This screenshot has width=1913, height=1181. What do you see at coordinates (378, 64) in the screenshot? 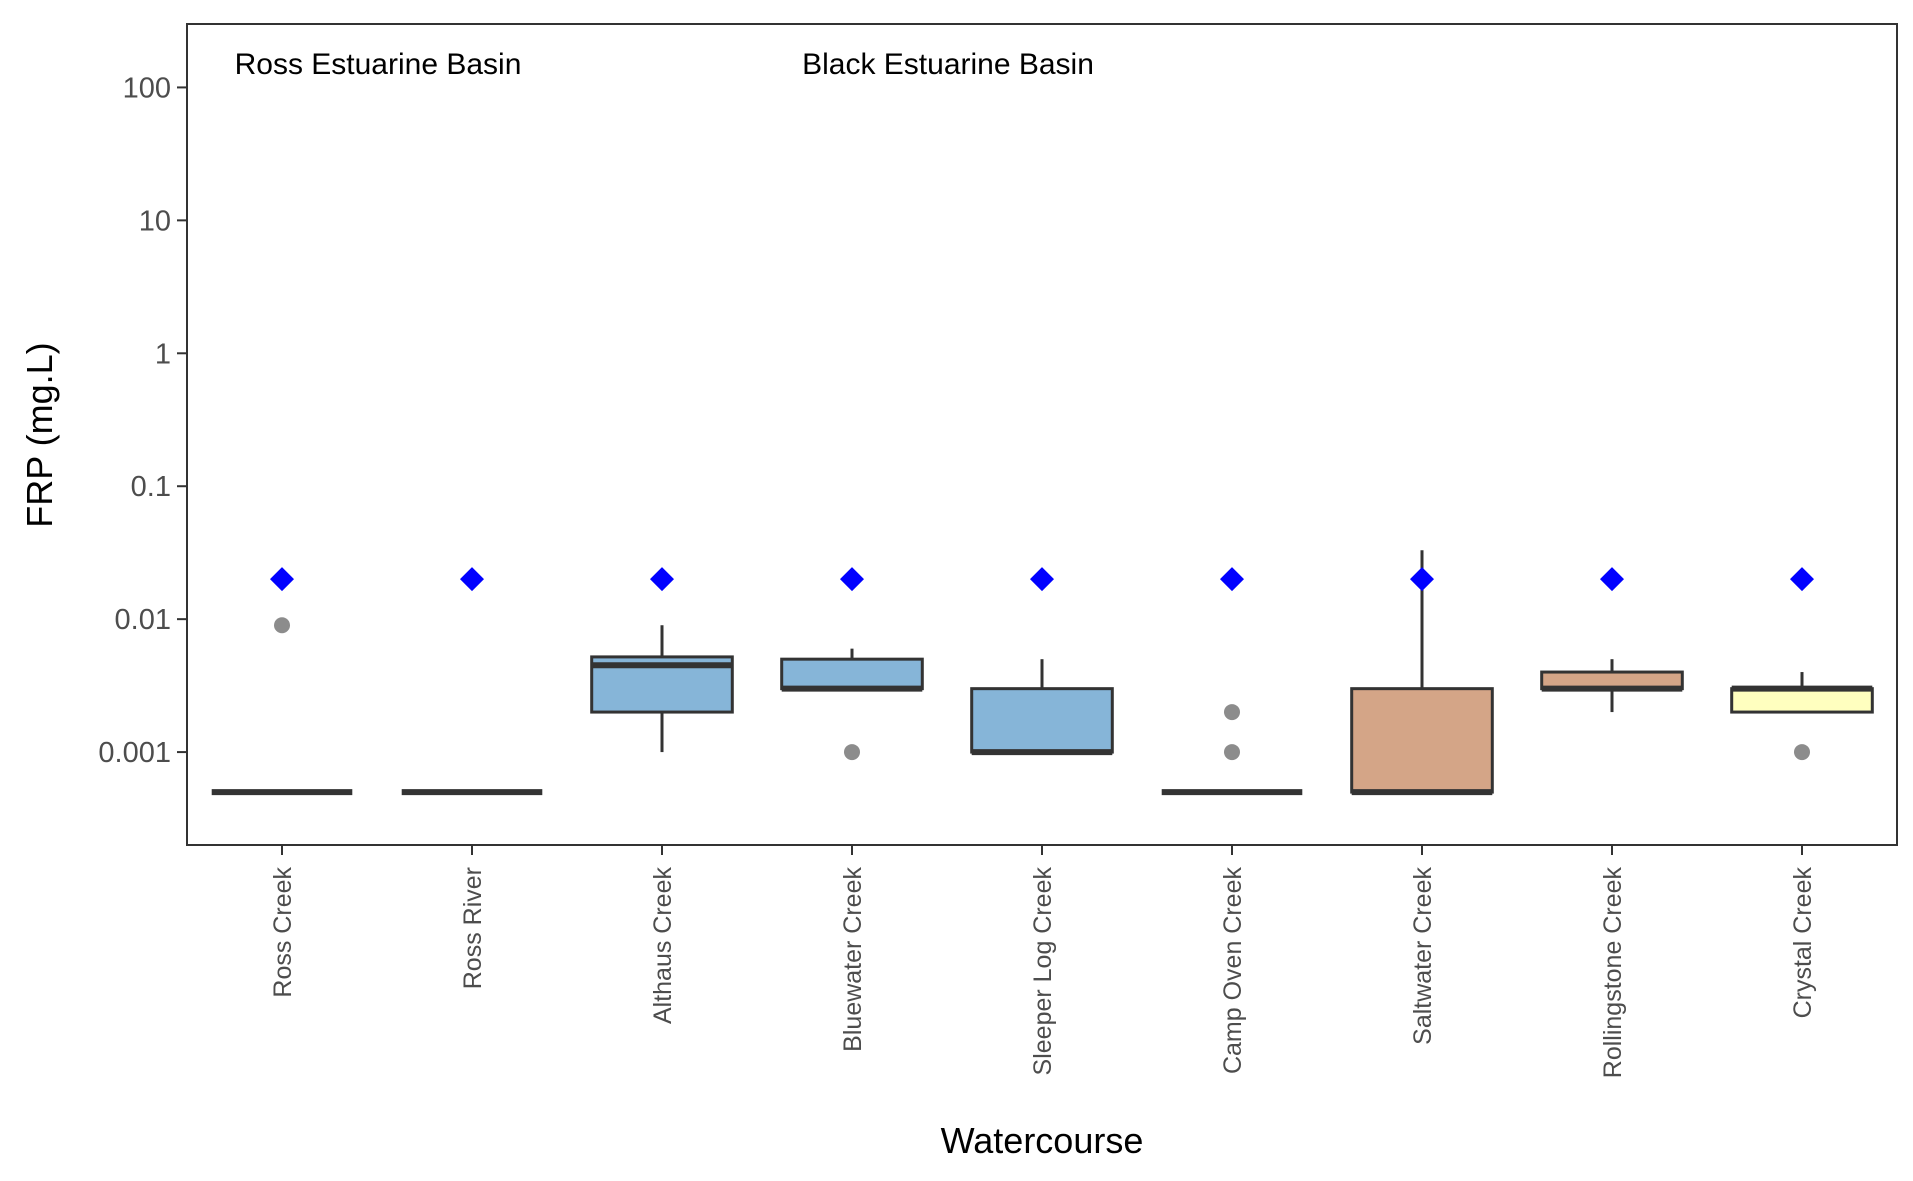
I see `basin-annotation: Ross Estuarine Basin` at bounding box center [378, 64].